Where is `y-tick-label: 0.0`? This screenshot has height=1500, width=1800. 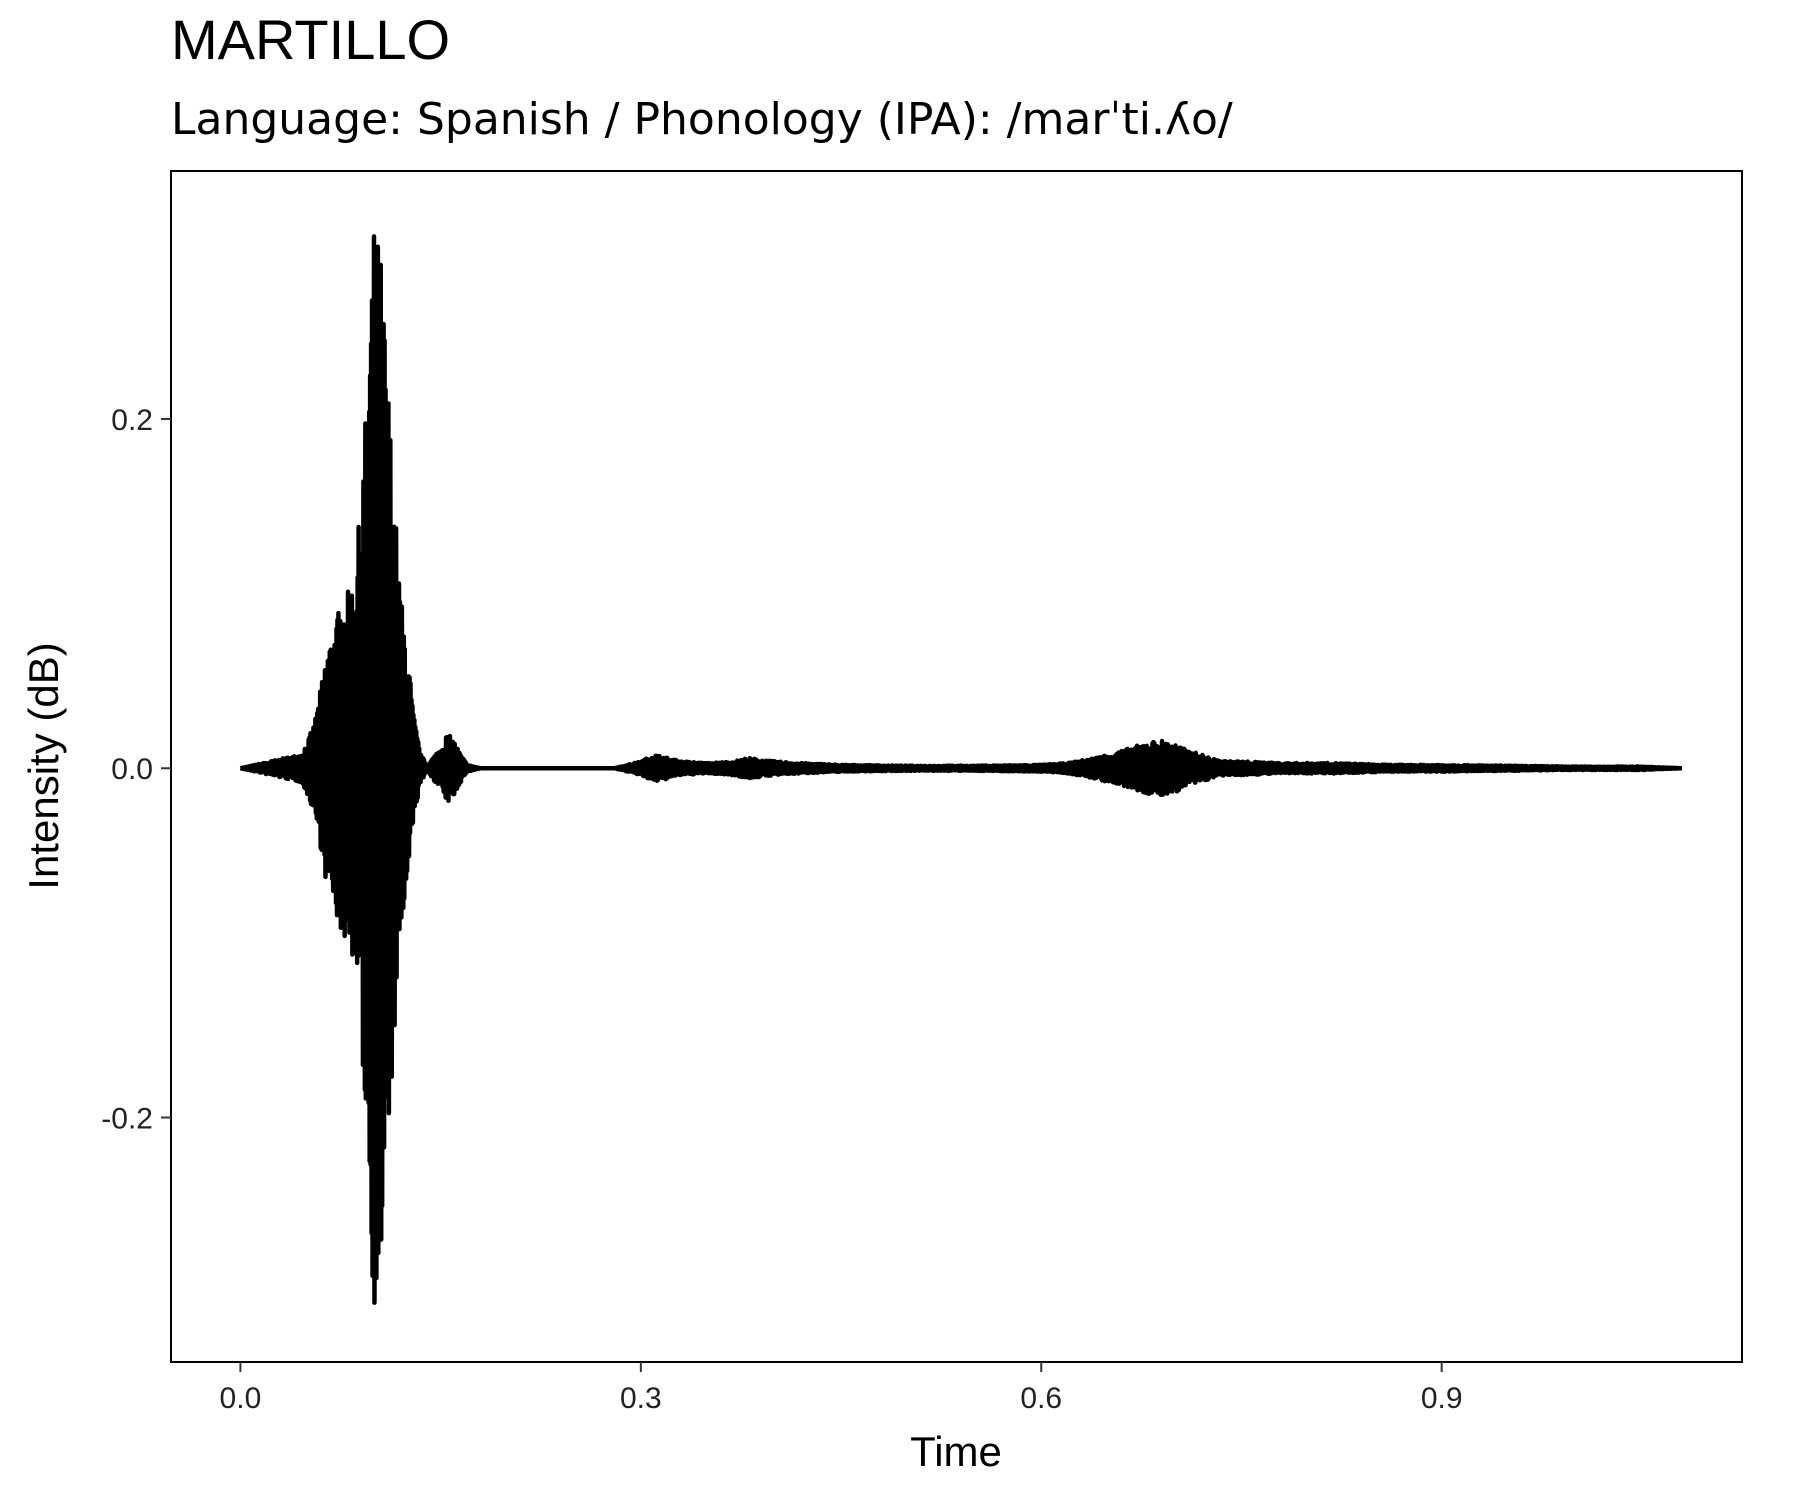 y-tick-label: 0.0 is located at coordinates (132, 769).